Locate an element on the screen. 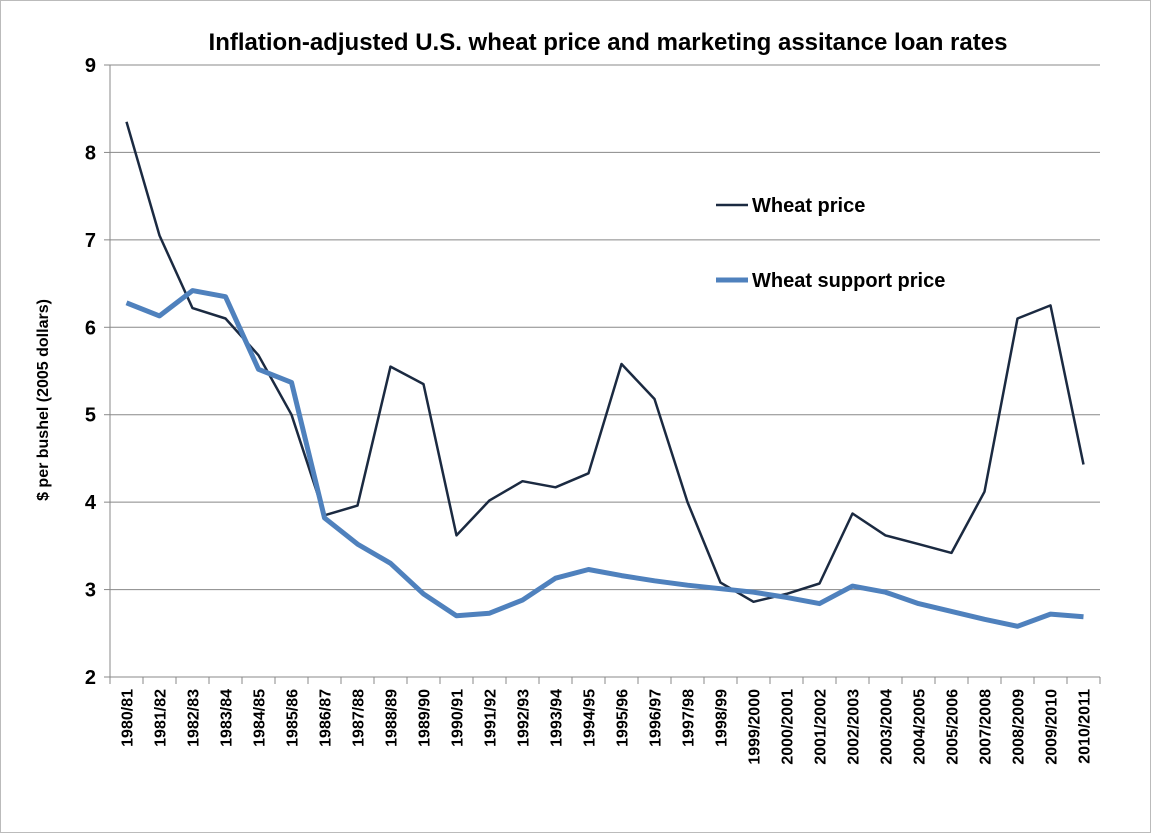  y-tick-label: 8 is located at coordinates (90, 153).